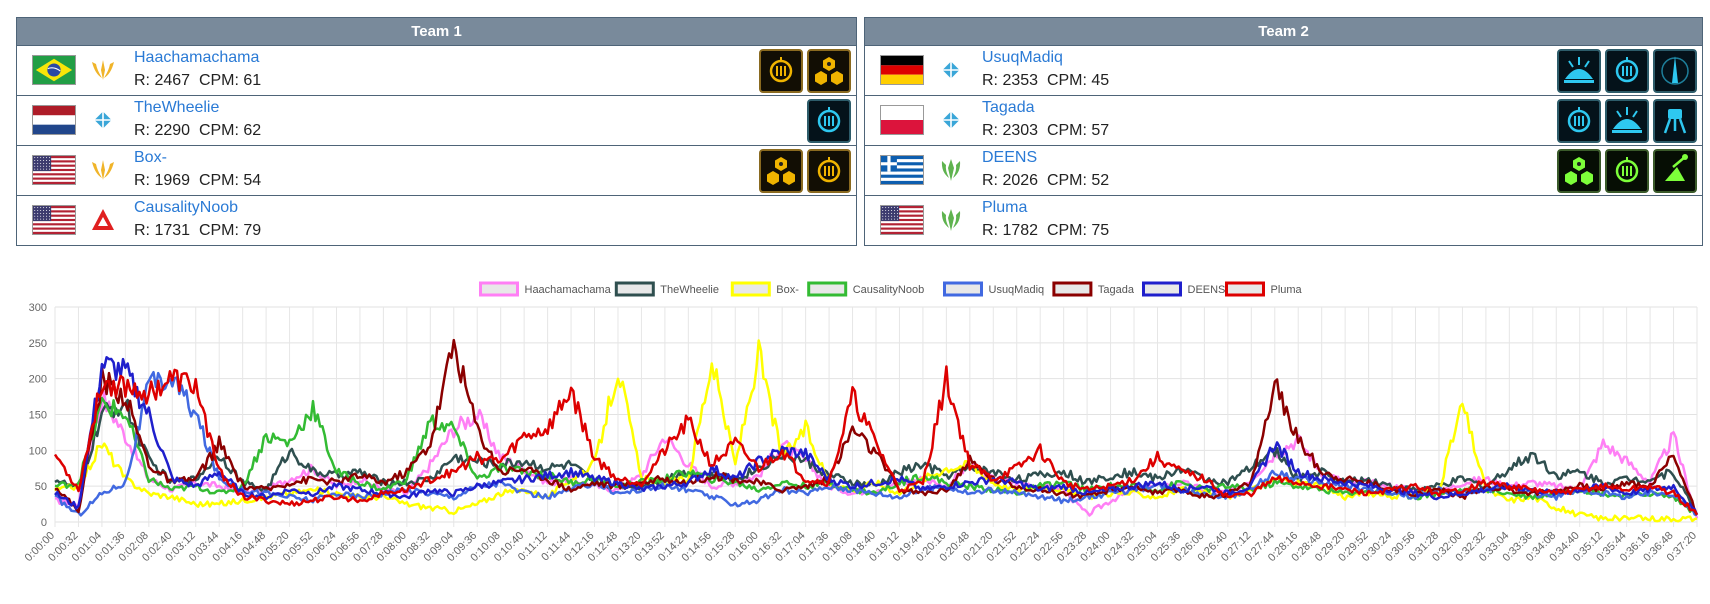 This screenshot has height=604, width=1710. Describe the element at coordinates (197, 81) in the screenshot. I see `player-stats: R: 2467 CPM: 61` at that location.